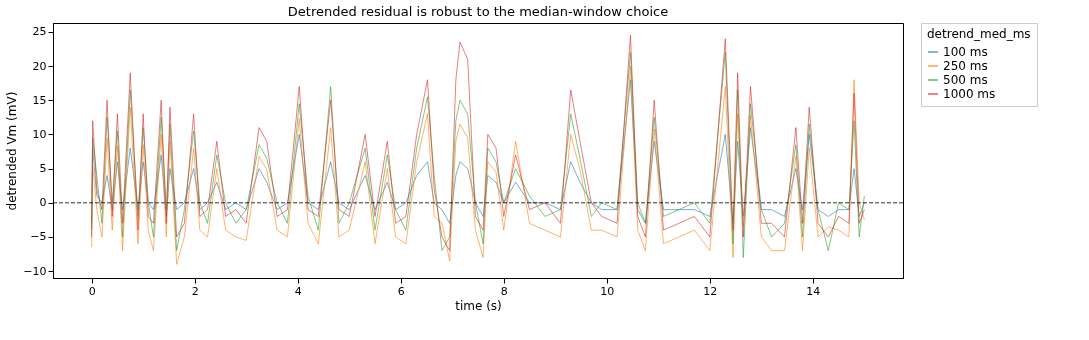 The image size is (1089, 340). Describe the element at coordinates (43, 169) in the screenshot. I see `y-tick-label: 5` at that location.